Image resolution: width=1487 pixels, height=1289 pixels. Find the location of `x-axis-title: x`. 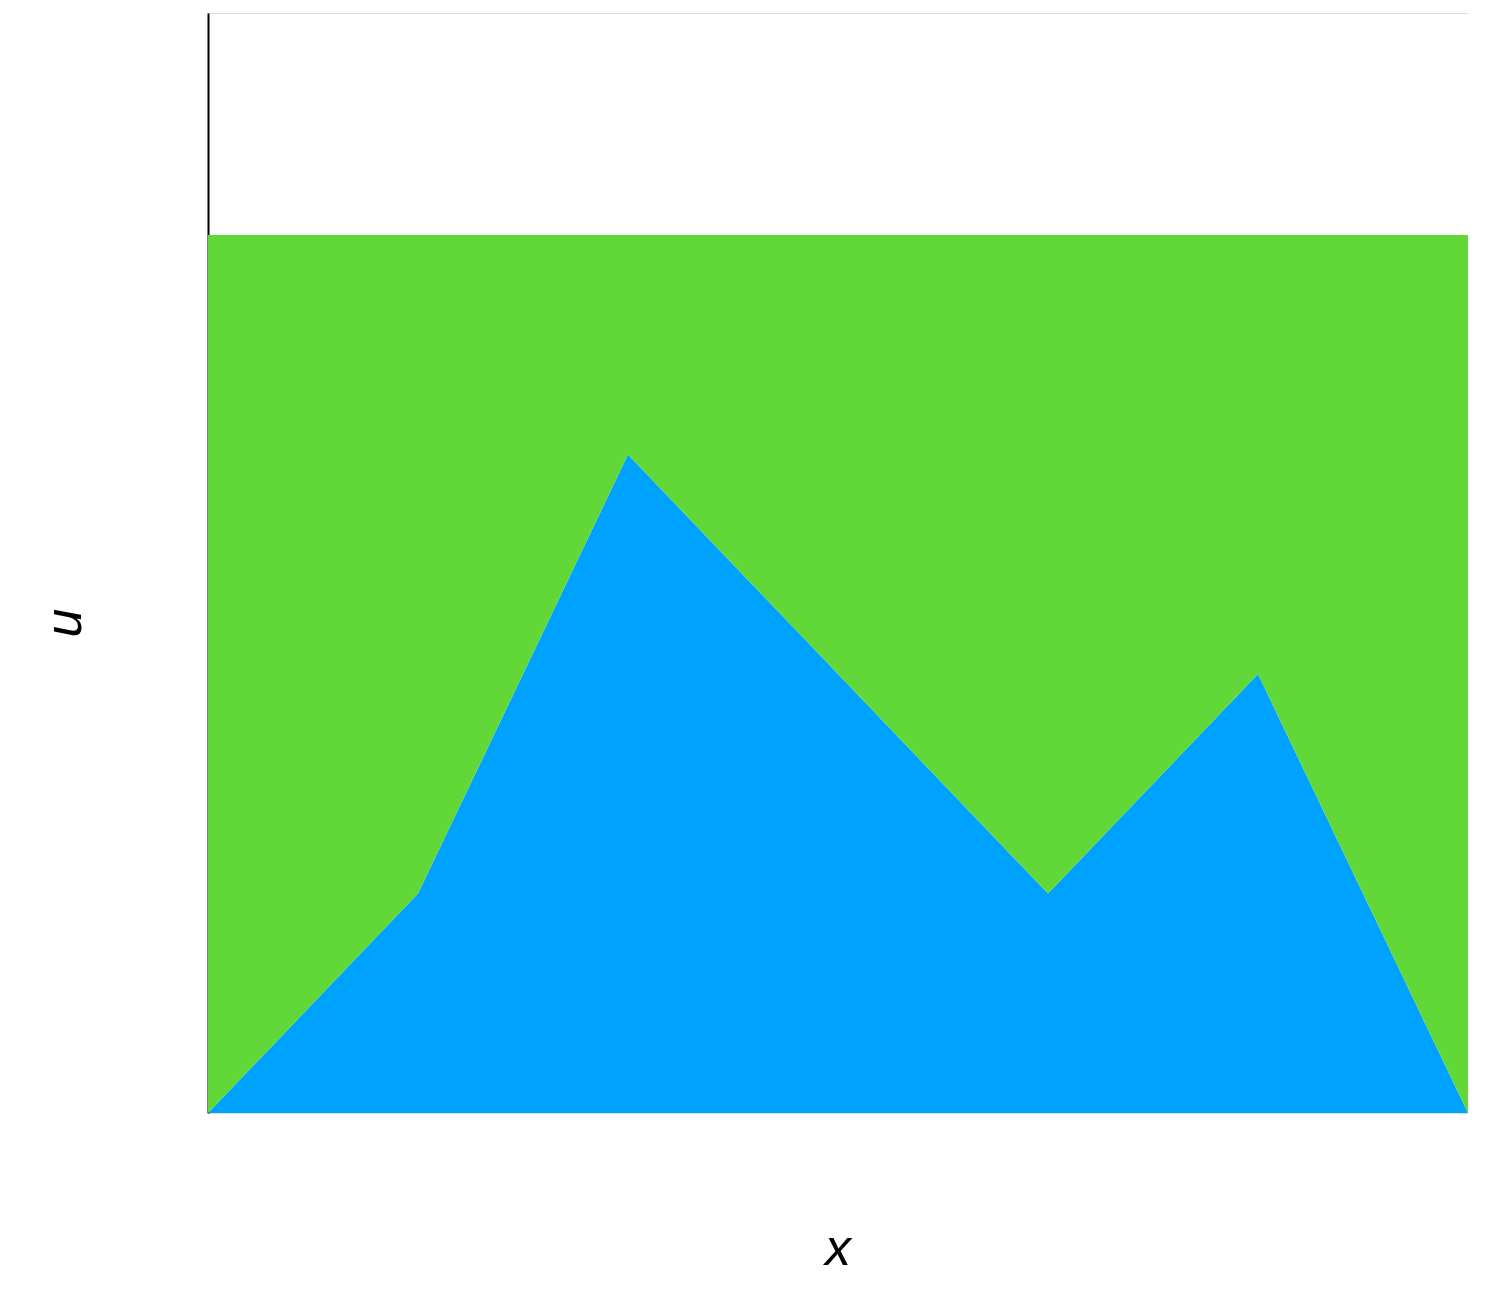

x-axis-title: x is located at coordinates (837, 1247).